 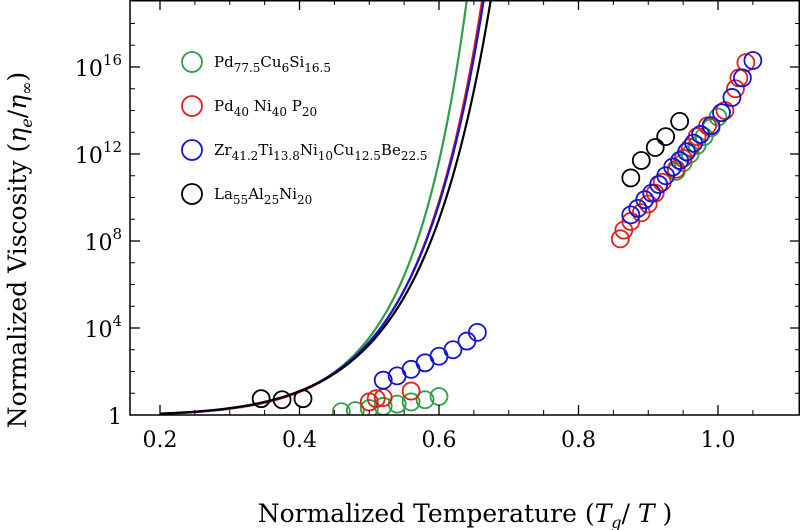 What do you see at coordinates (98, 66) in the screenshot?
I see `y-tick-label-4: 10¹⁶` at bounding box center [98, 66].